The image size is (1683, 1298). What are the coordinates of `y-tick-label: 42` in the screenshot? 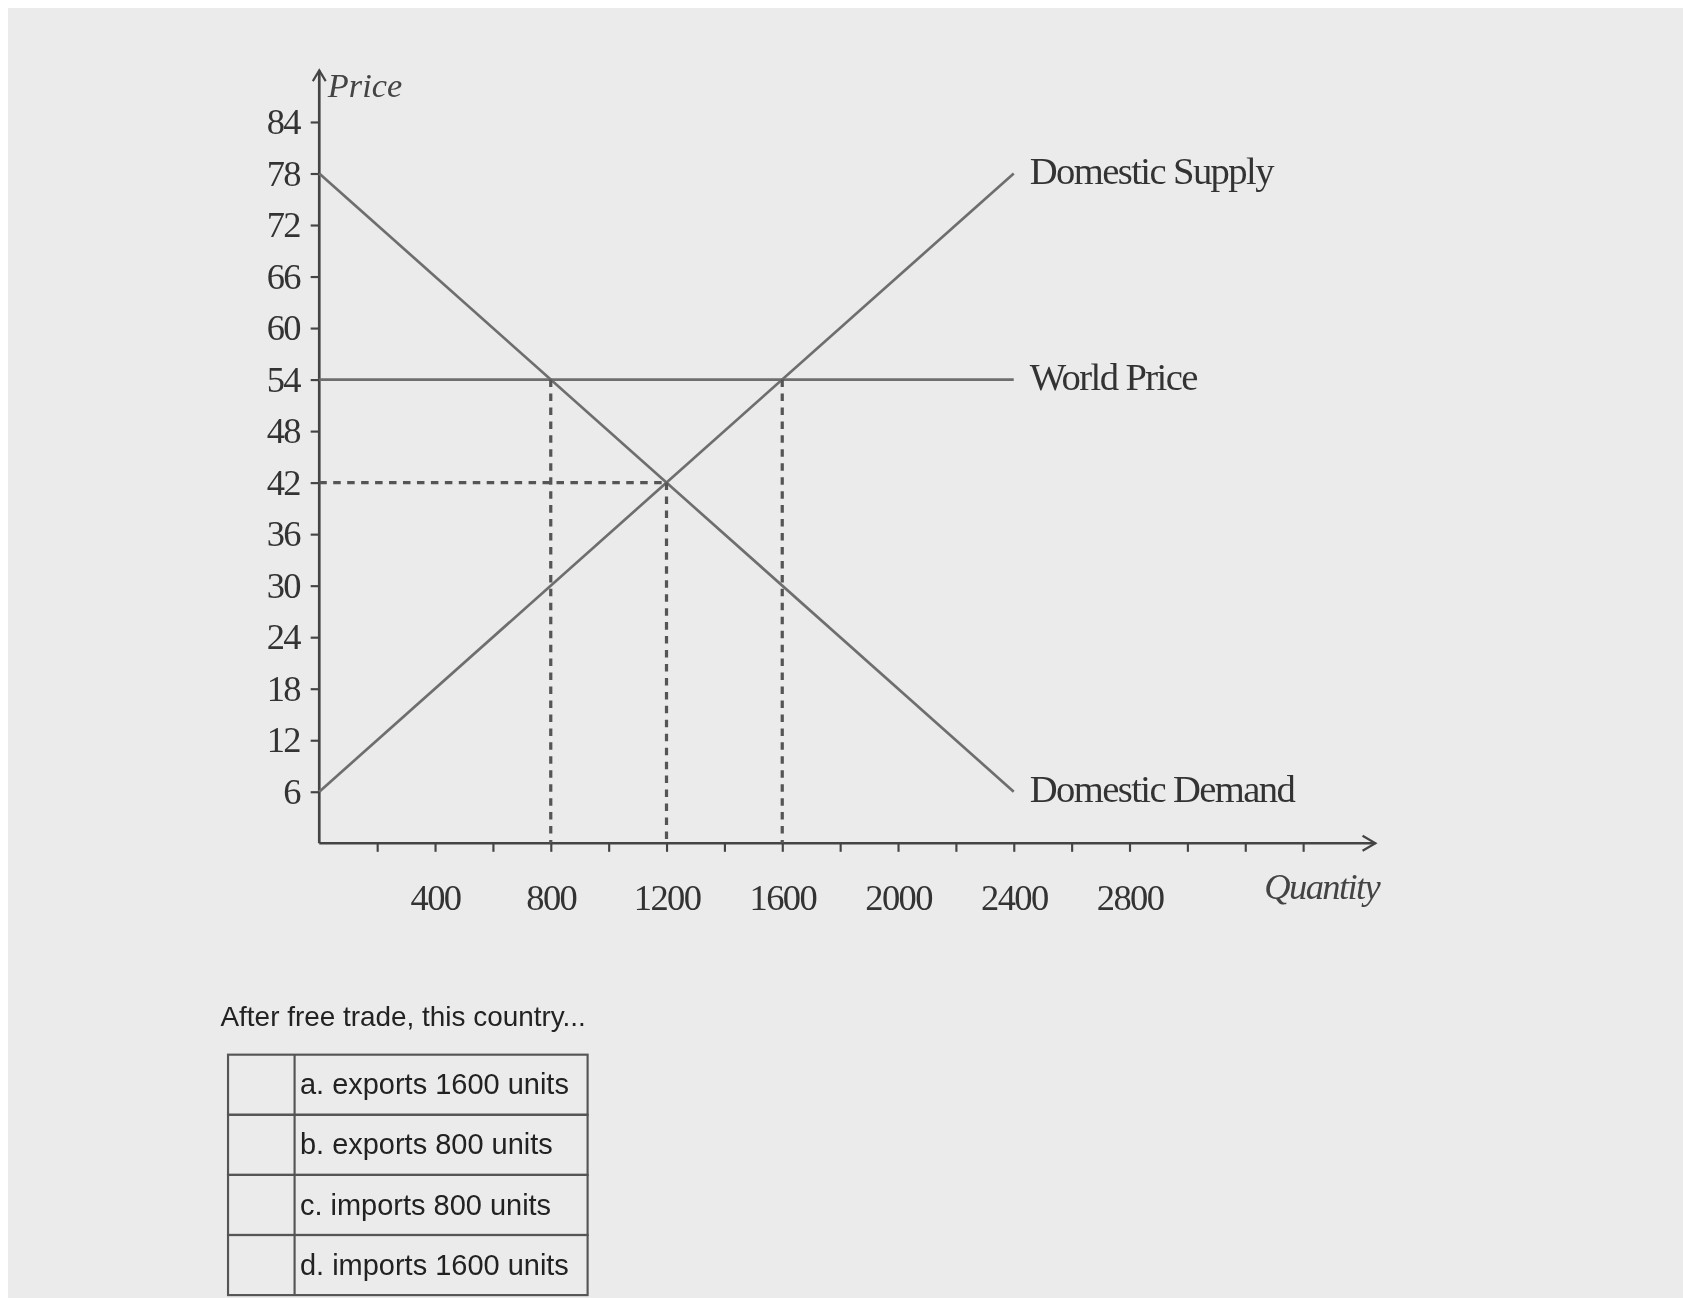 It's located at (283, 482).